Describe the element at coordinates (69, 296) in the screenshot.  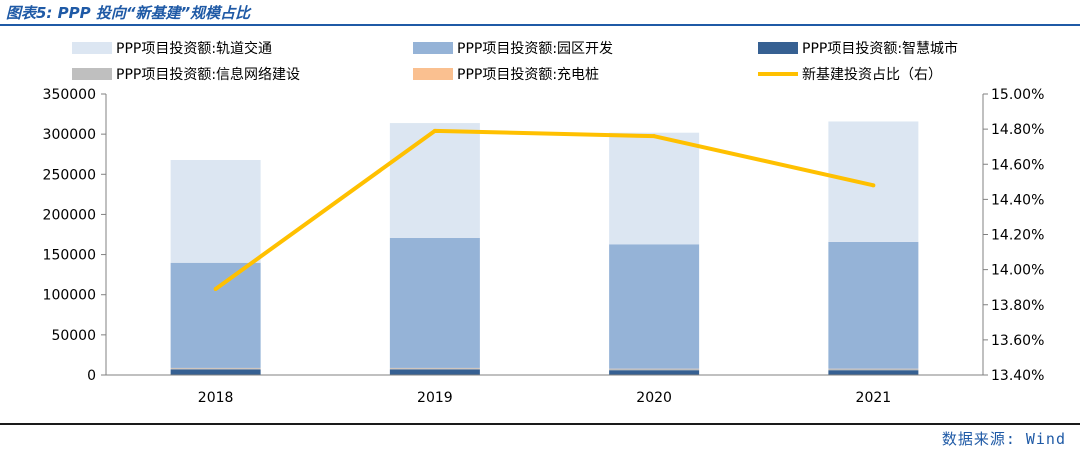
I see `left-tick-label: 100000` at that location.